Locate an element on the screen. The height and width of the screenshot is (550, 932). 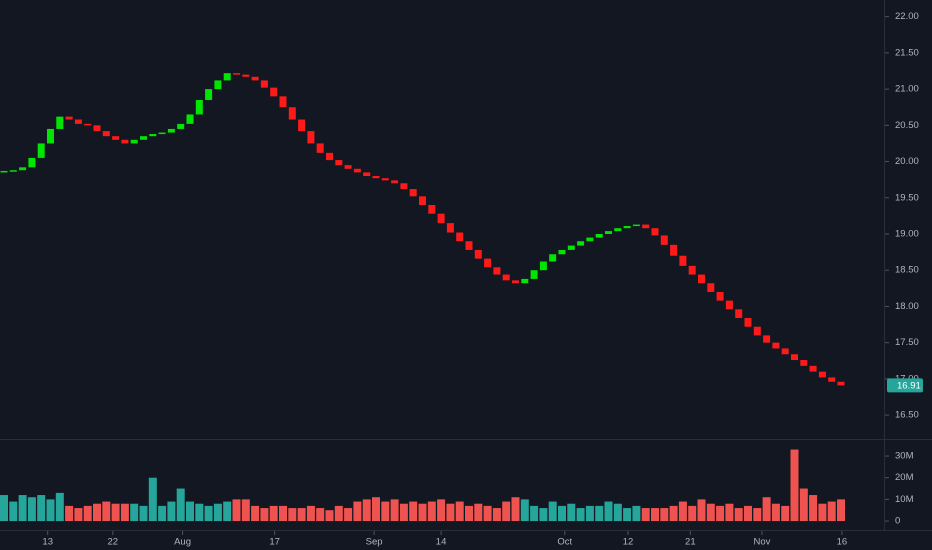
x-tick-label: Sep is located at coordinates (374, 542).